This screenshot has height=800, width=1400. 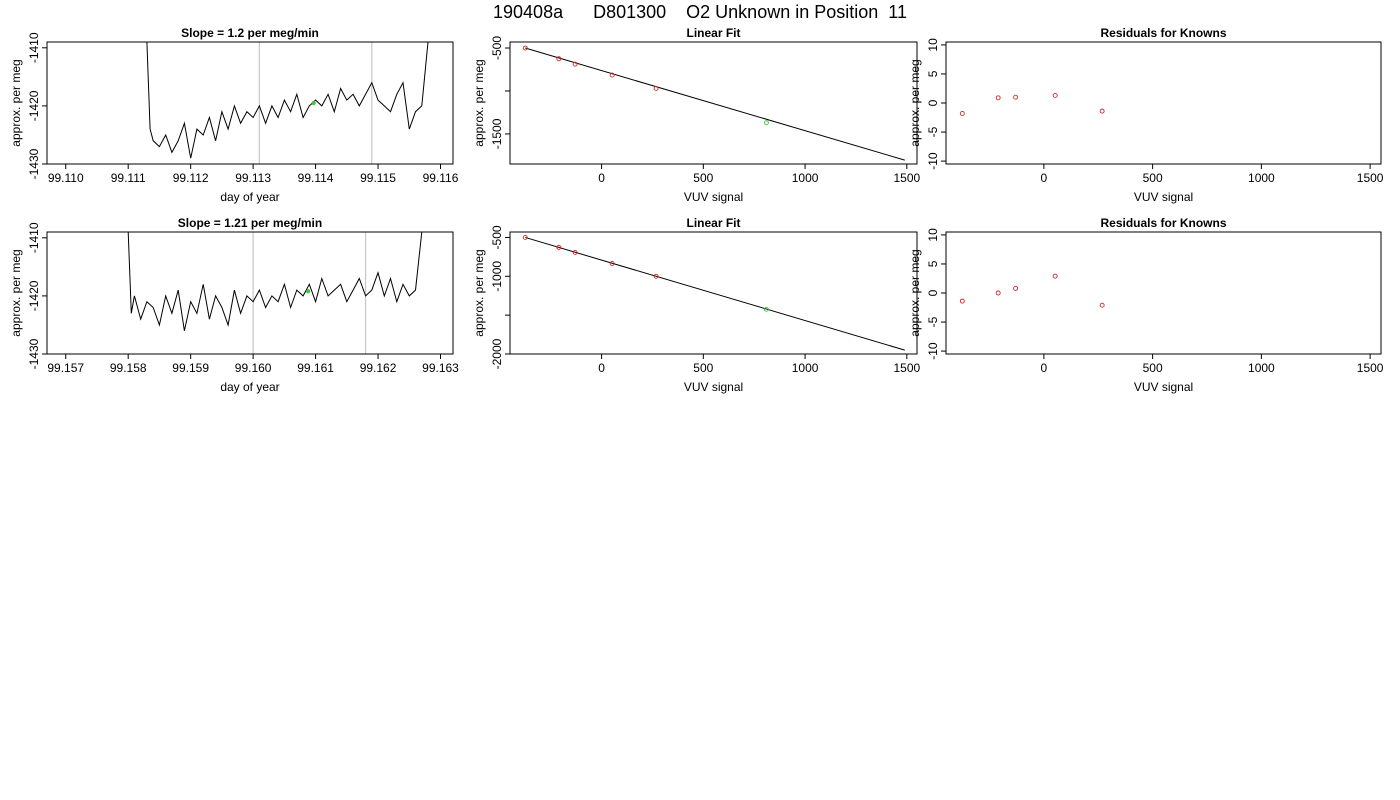 I want to click on chart-title: Slope = 1.2 per meg/min, so click(x=250, y=33).